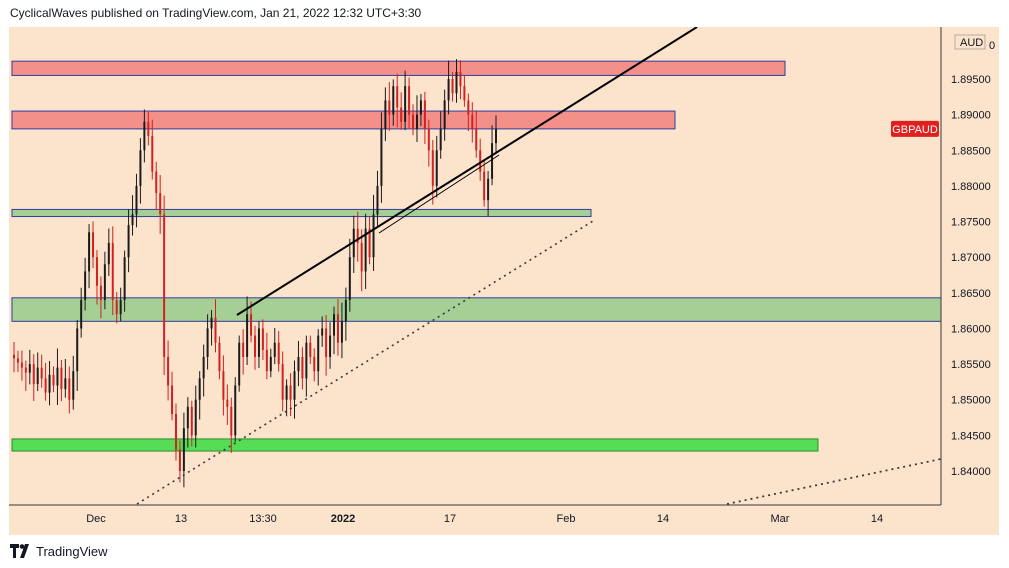 Image resolution: width=1009 pixels, height=568 pixels. What do you see at coordinates (971, 329) in the screenshot?
I see `y-tick-label: 1.86000` at bounding box center [971, 329].